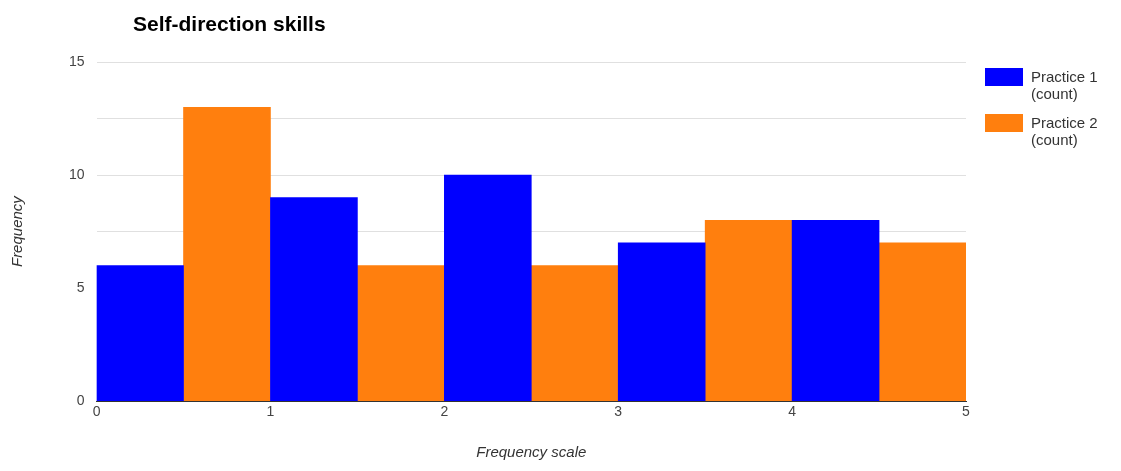  What do you see at coordinates (76, 60) in the screenshot?
I see `y-tick-label: 15` at bounding box center [76, 60].